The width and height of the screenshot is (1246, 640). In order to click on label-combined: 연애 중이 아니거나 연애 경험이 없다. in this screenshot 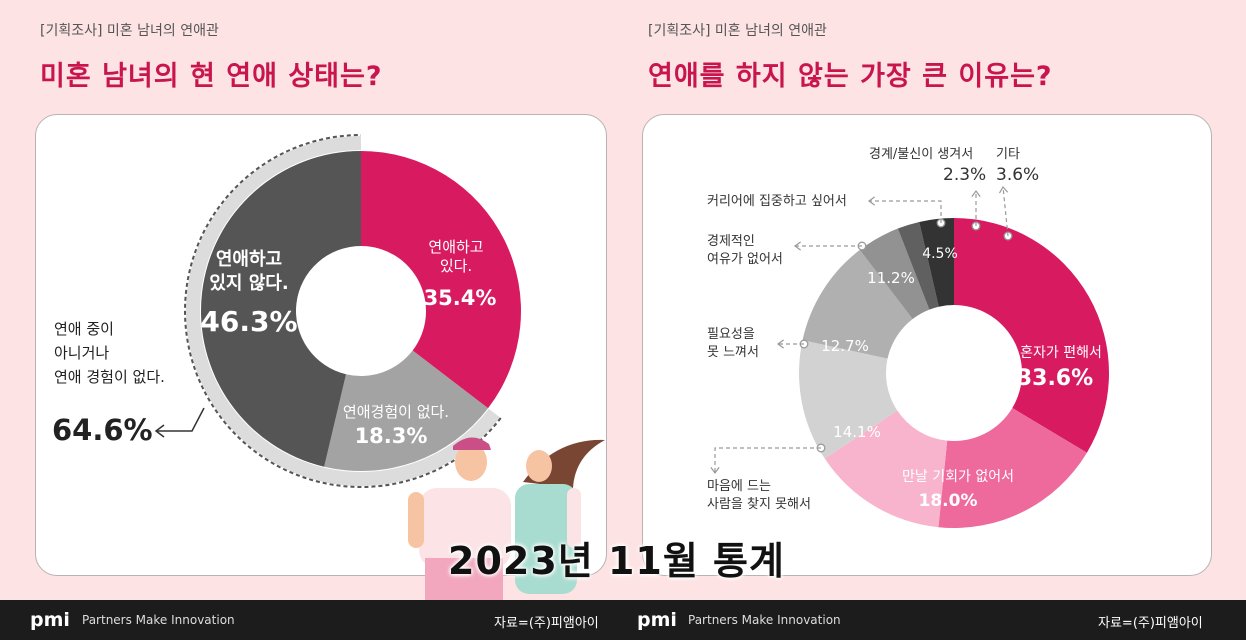, I will do `click(109, 353)`.